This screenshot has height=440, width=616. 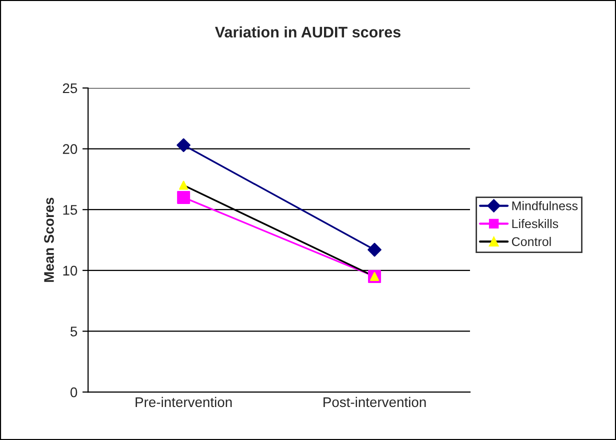 I want to click on legend-label: Control, so click(x=531, y=241).